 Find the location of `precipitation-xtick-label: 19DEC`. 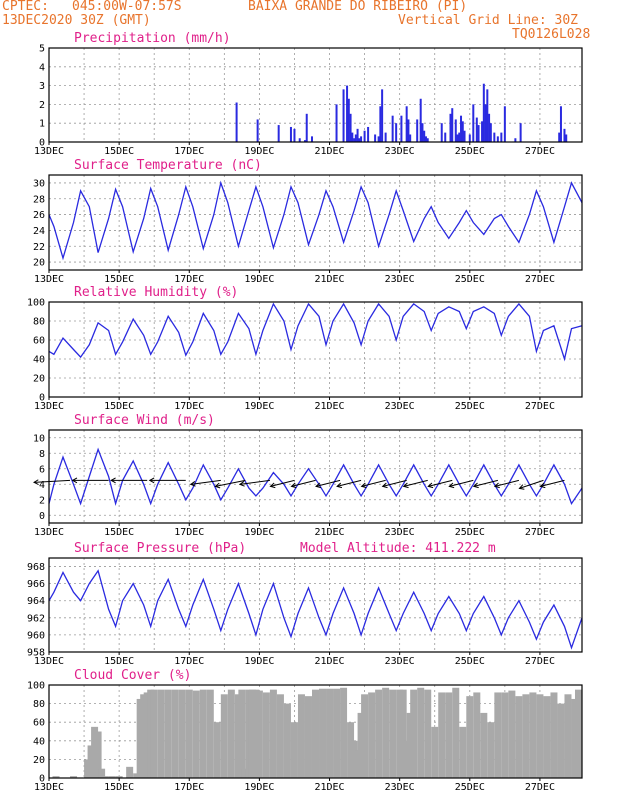

precipitation-xtick-label: 19DEC is located at coordinates (259, 151).